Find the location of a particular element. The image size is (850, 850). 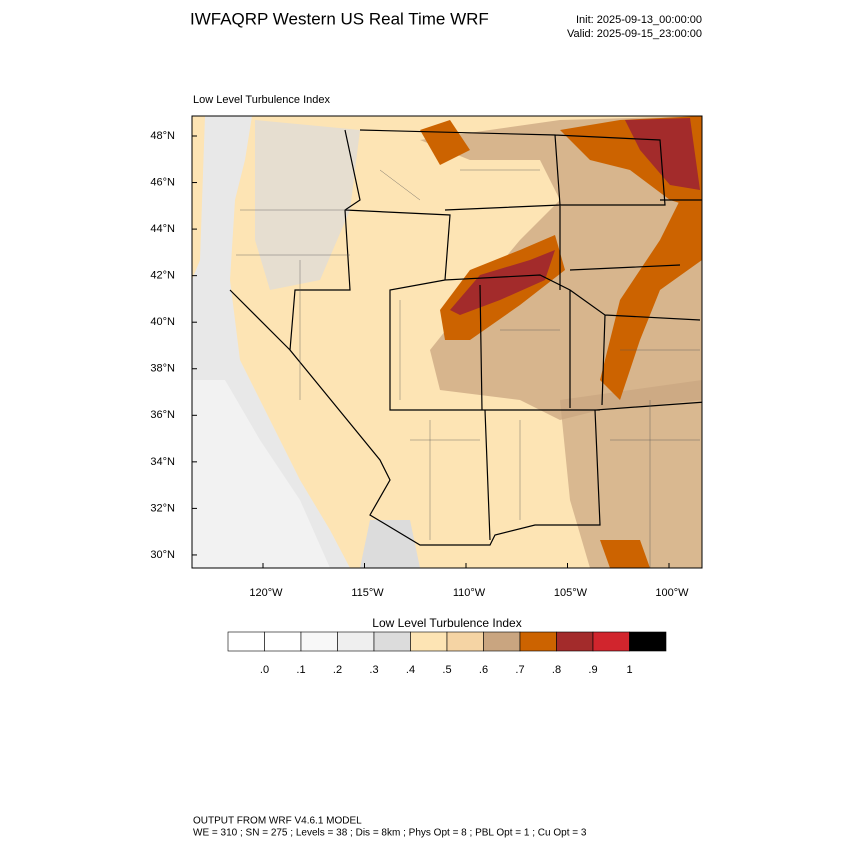

map-subtitle: Low Level Turbulence Index is located at coordinates (261, 100).